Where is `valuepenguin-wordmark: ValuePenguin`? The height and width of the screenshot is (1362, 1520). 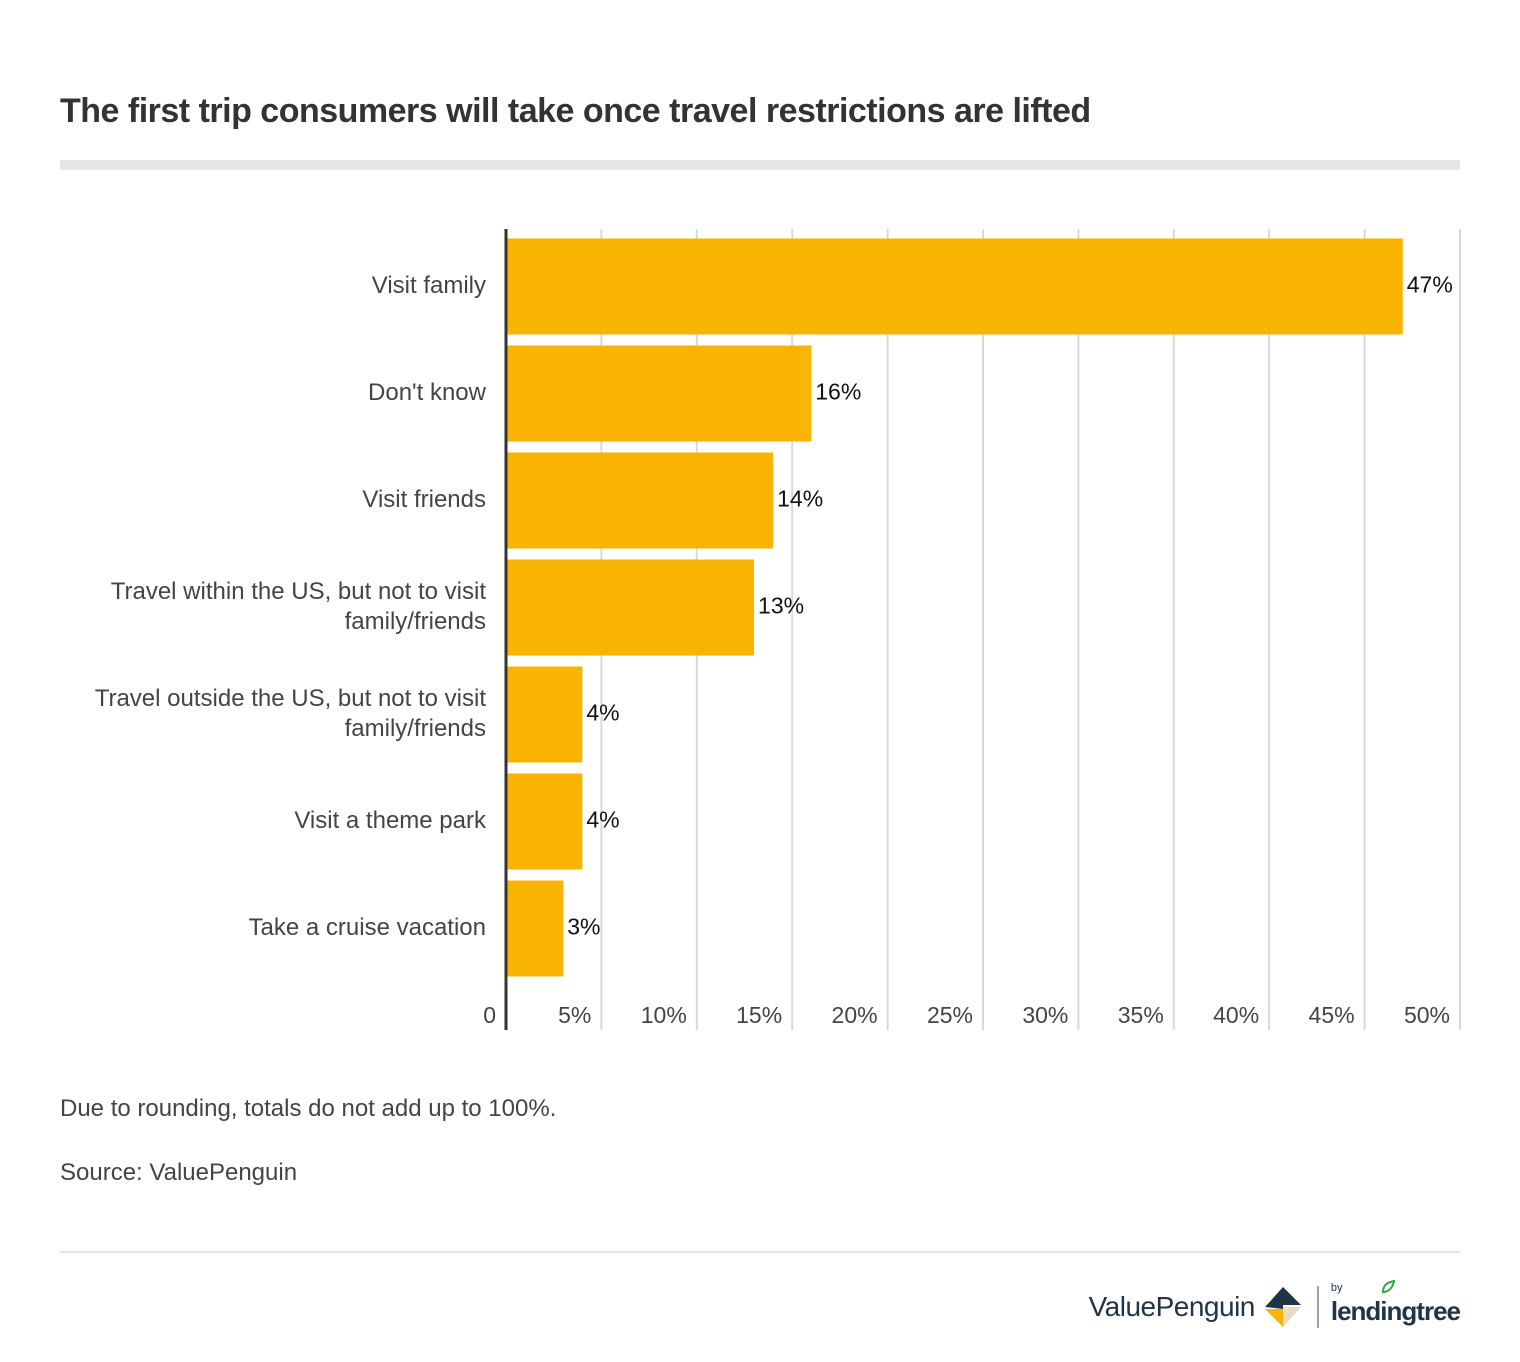
valuepenguin-wordmark: ValuePenguin is located at coordinates (1172, 1306).